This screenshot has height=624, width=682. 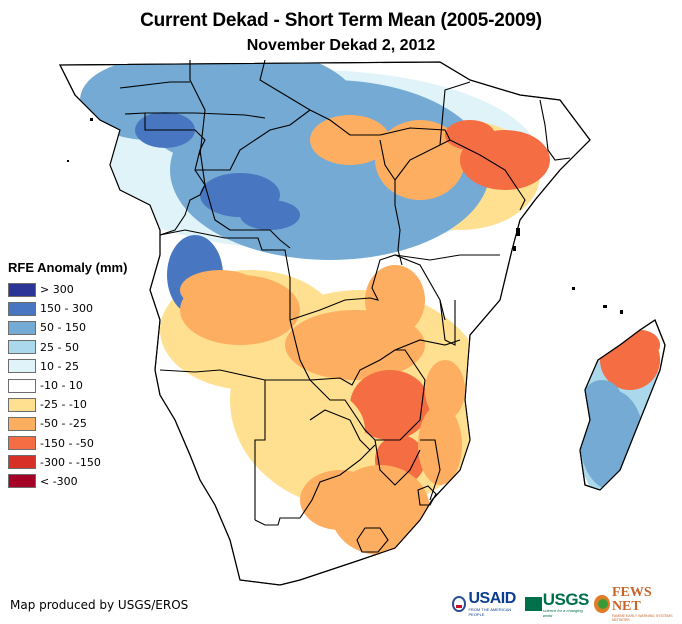 I want to click on globe-icon, so click(x=602, y=604).